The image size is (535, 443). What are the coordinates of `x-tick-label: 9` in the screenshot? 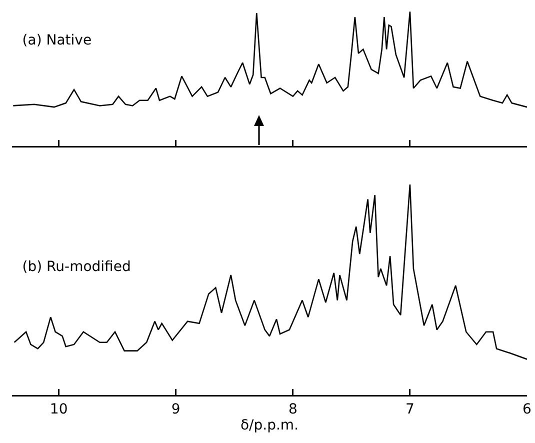 It's located at (175, 409).